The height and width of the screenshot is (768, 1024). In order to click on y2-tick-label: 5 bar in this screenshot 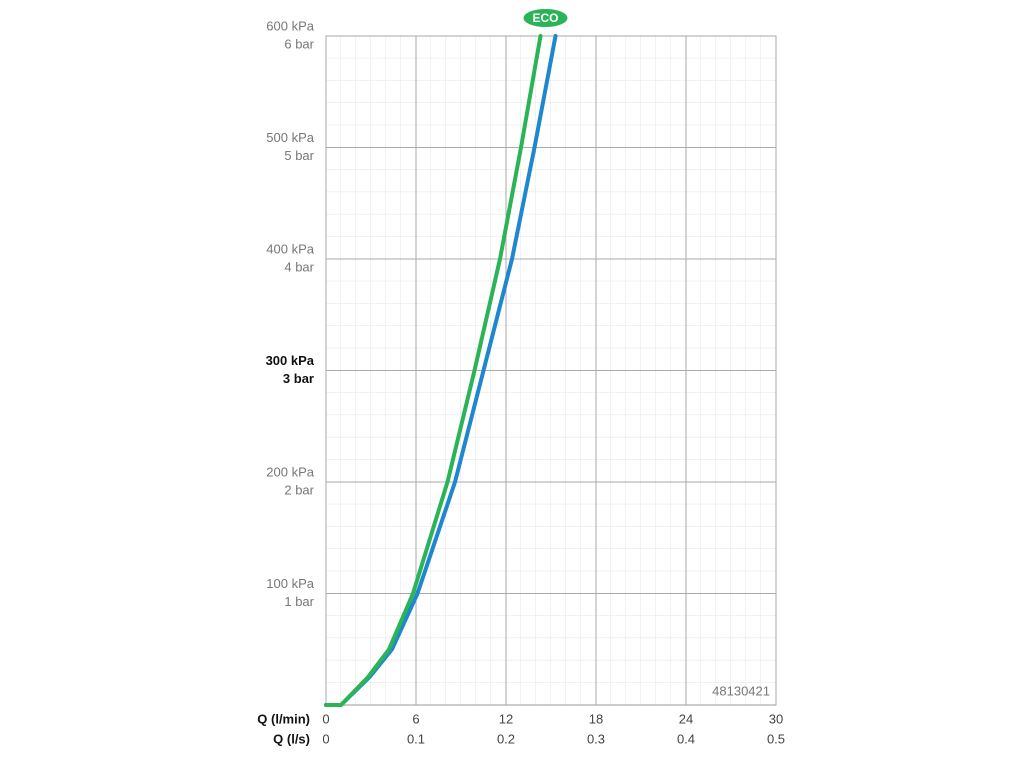, I will do `click(299, 155)`.